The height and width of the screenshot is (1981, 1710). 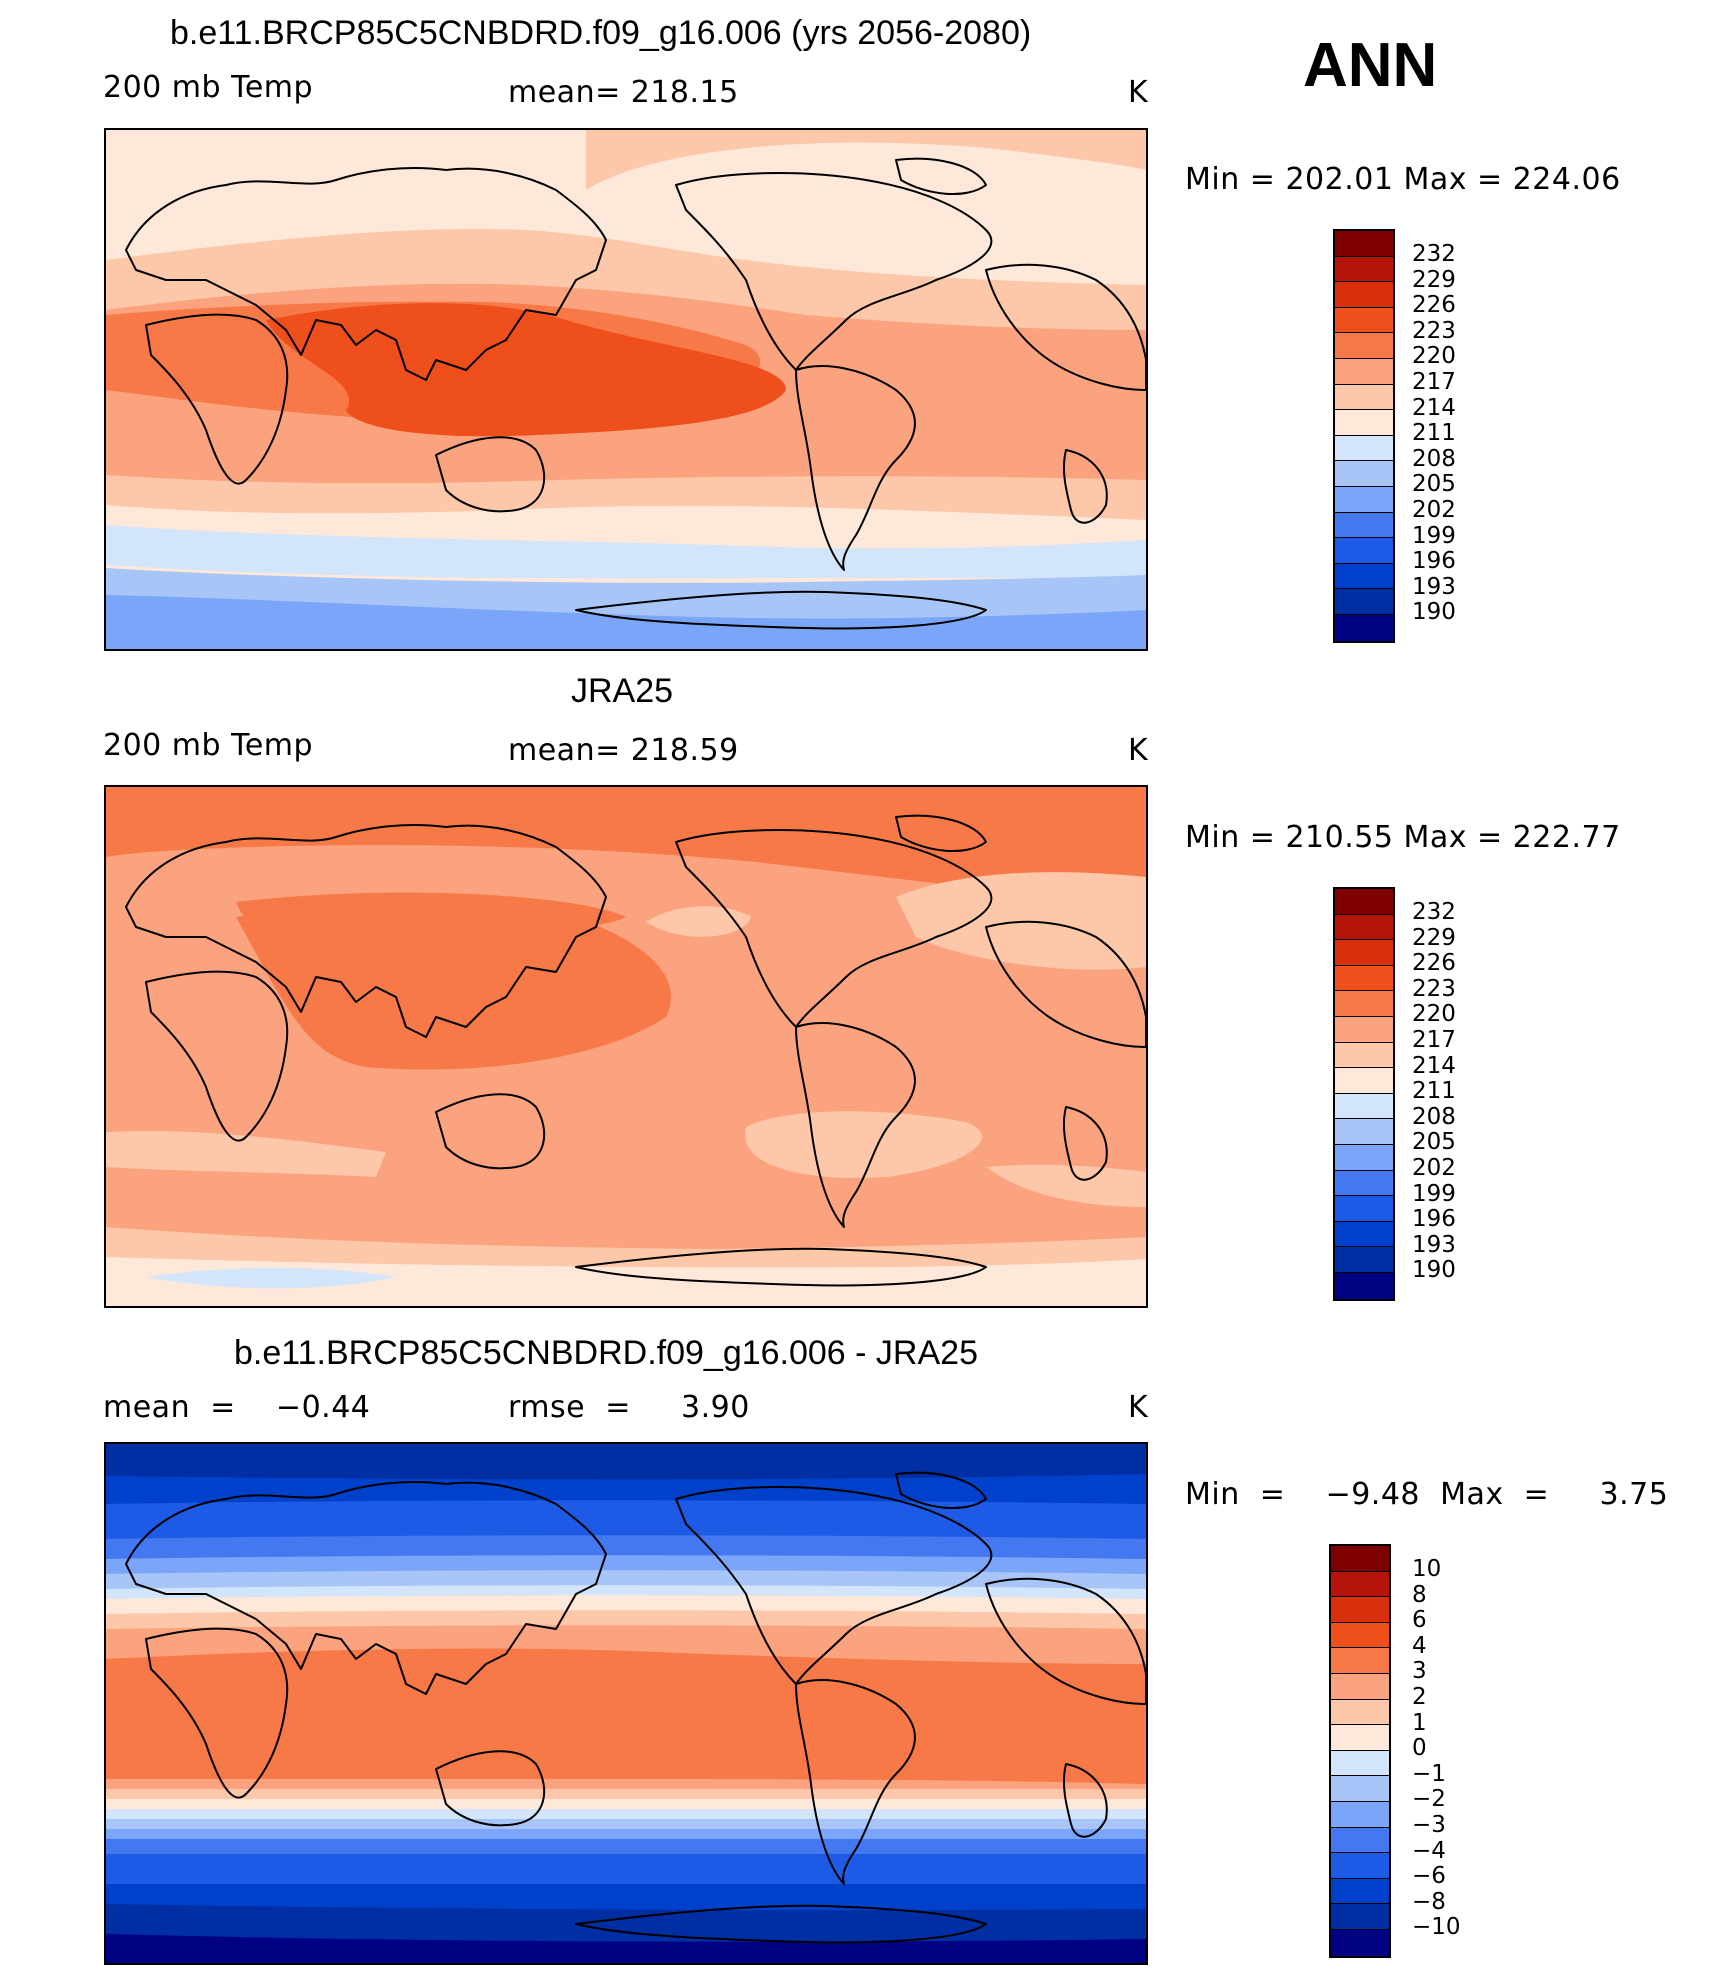 I want to click on panel-1-mean-label: mean= 218.15, so click(x=623, y=92).